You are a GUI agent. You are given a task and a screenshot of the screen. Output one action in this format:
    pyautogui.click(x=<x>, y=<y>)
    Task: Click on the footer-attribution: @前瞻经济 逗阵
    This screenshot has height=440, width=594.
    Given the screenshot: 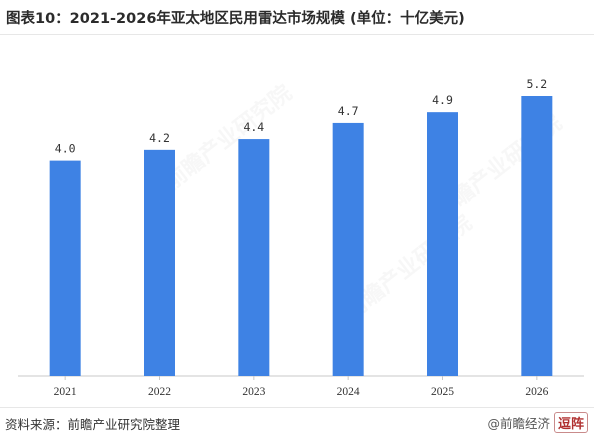 What is the action you would take?
    pyautogui.click(x=537, y=422)
    